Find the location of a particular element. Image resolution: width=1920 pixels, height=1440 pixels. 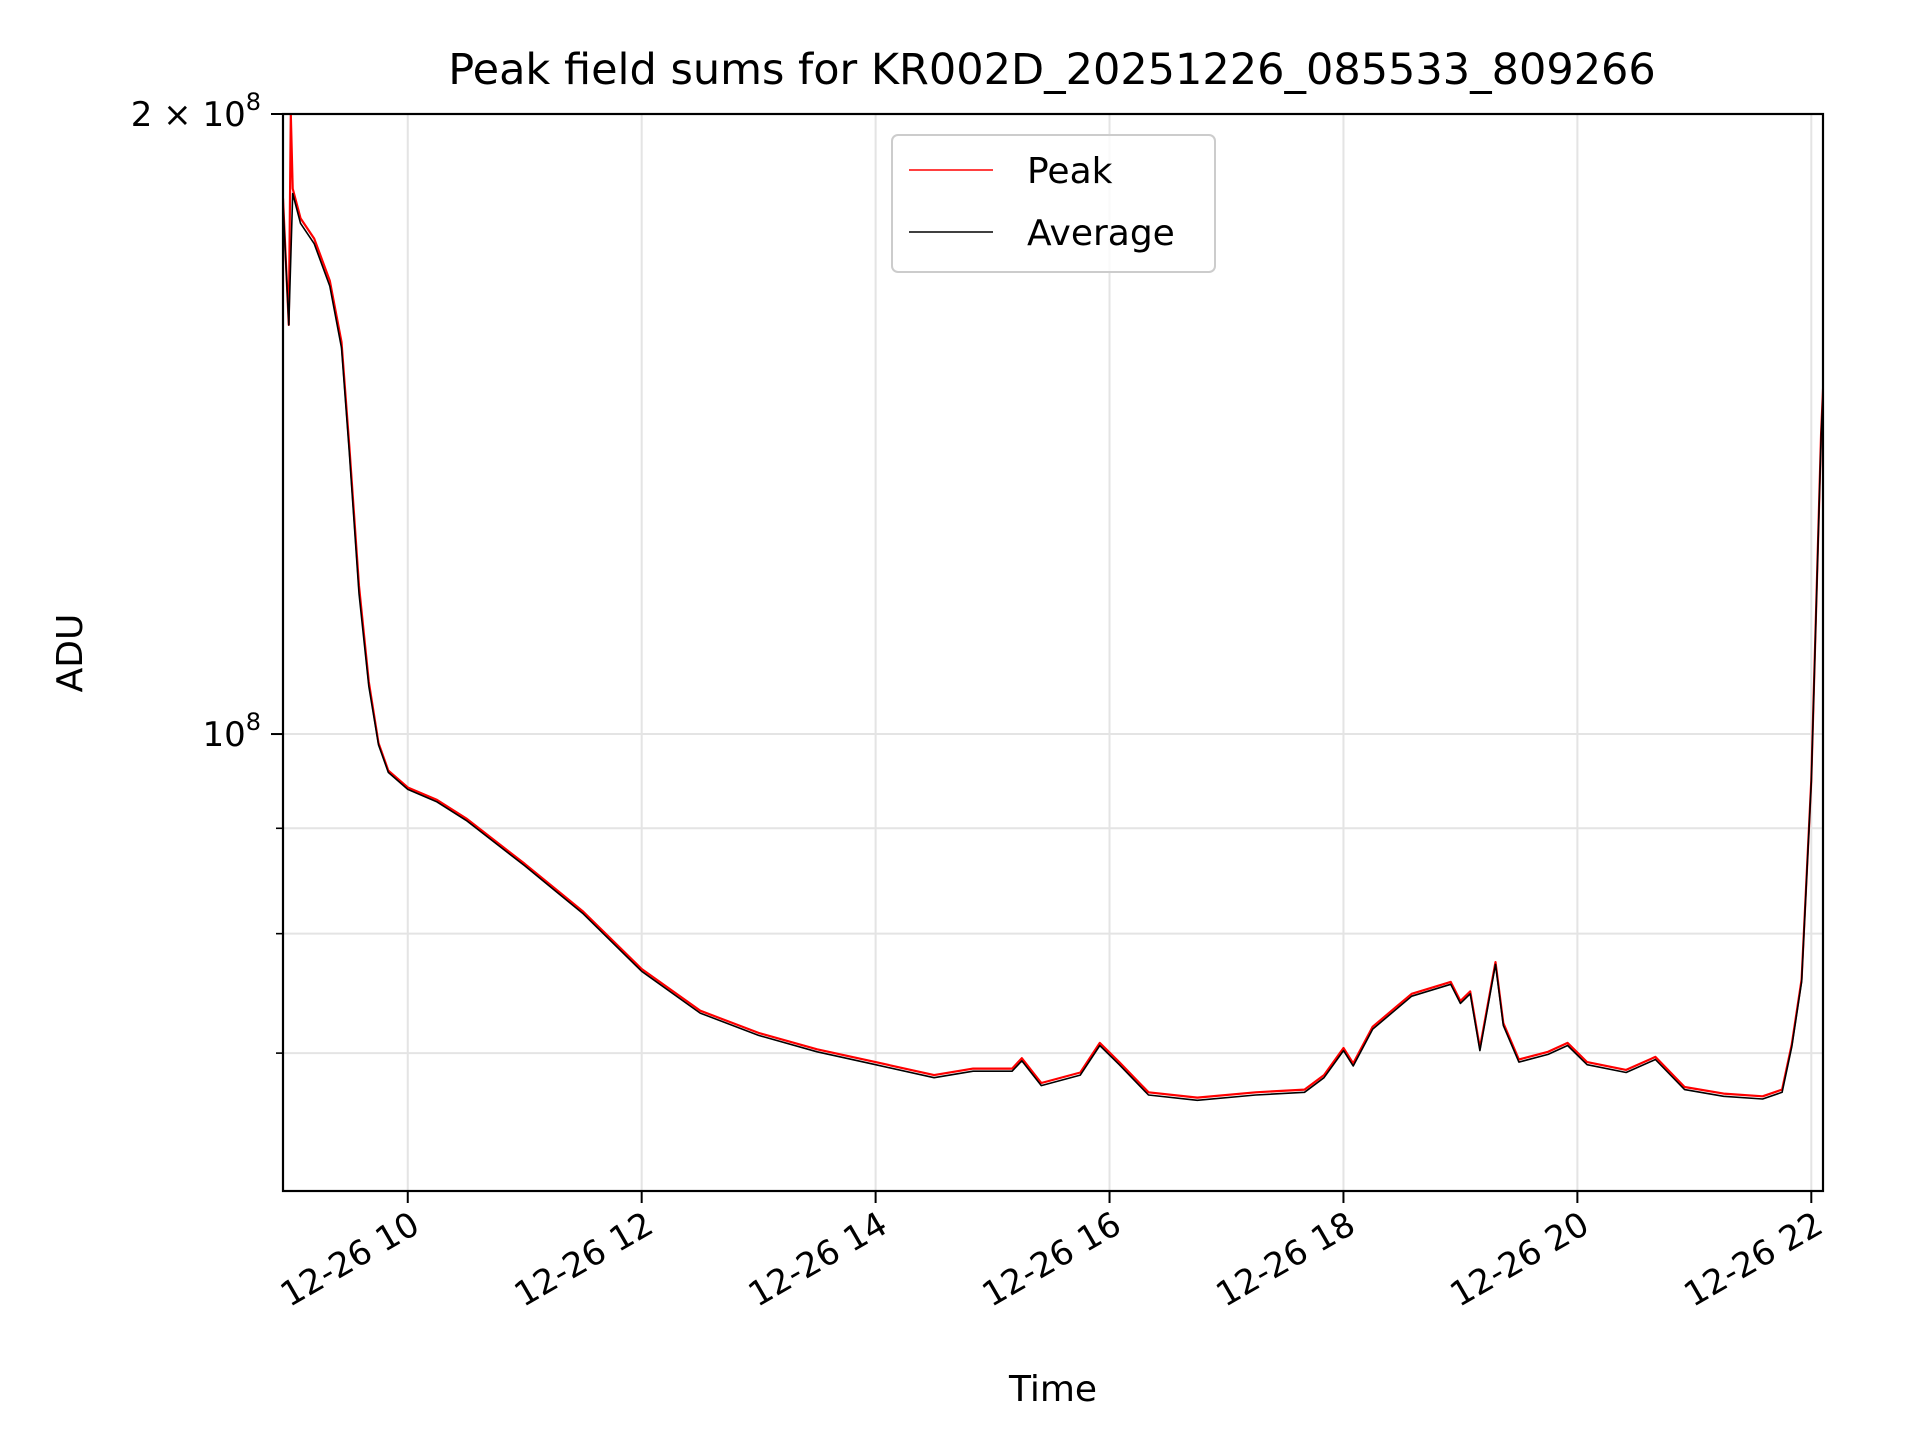

x-axis-label: Time is located at coordinates (1052, 1389).